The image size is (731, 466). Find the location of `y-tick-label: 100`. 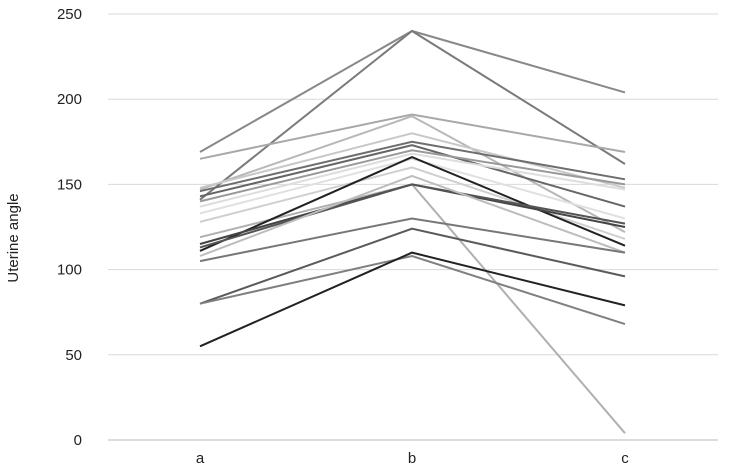

y-tick-label: 100 is located at coordinates (69, 270).